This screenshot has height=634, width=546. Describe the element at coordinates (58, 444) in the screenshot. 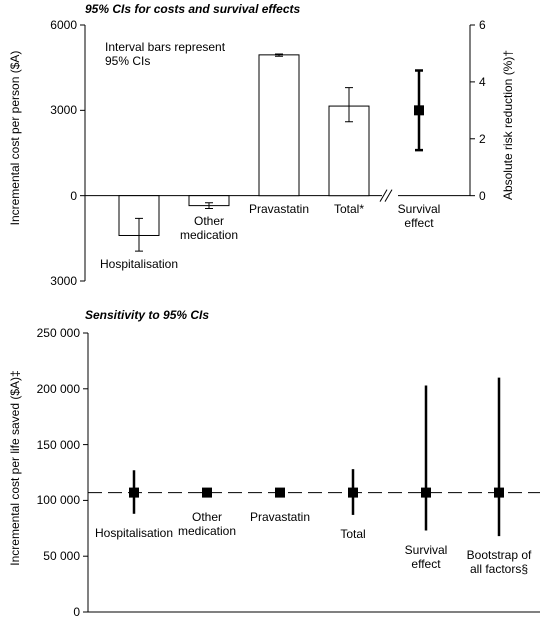

I see `y-tick-label: 150 000` at that location.